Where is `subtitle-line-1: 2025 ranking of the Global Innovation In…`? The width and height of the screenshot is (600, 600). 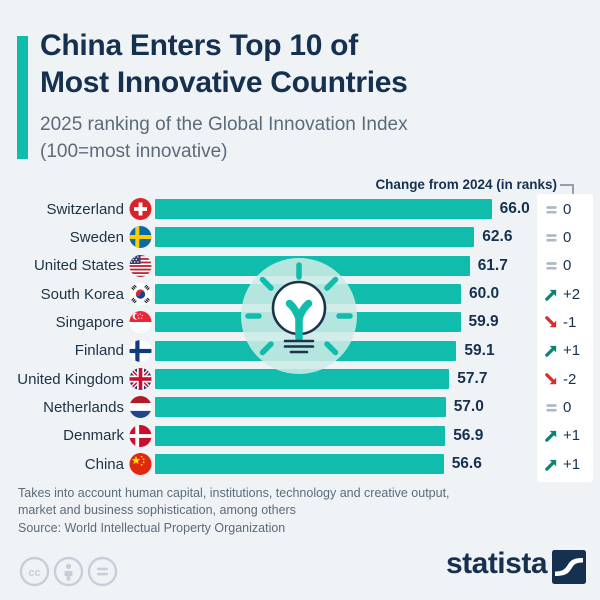
subtitle-line-1: 2025 ranking of the Global Innovation In… is located at coordinates (224, 124).